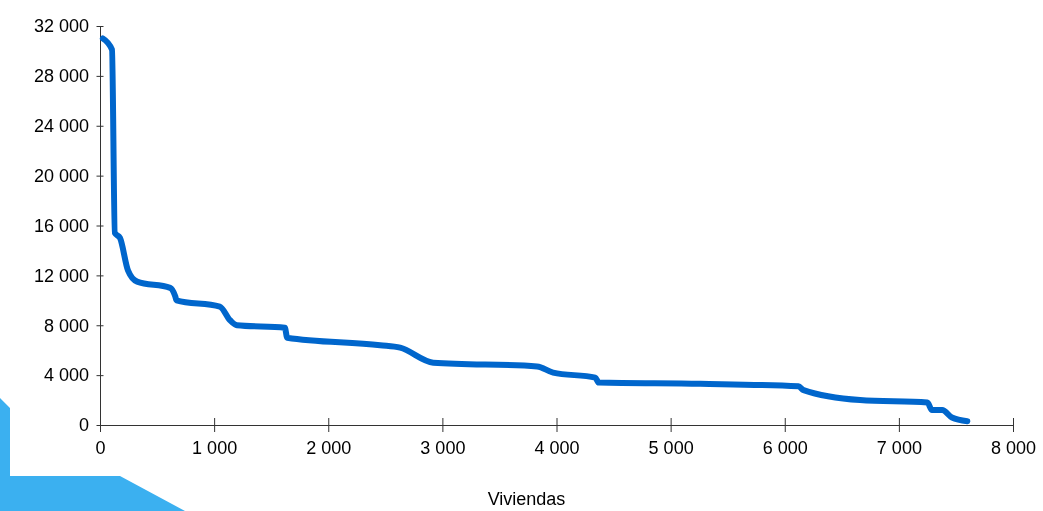 The image size is (1043, 511). I want to click on x-tick-label: 4 000, so click(557, 447).